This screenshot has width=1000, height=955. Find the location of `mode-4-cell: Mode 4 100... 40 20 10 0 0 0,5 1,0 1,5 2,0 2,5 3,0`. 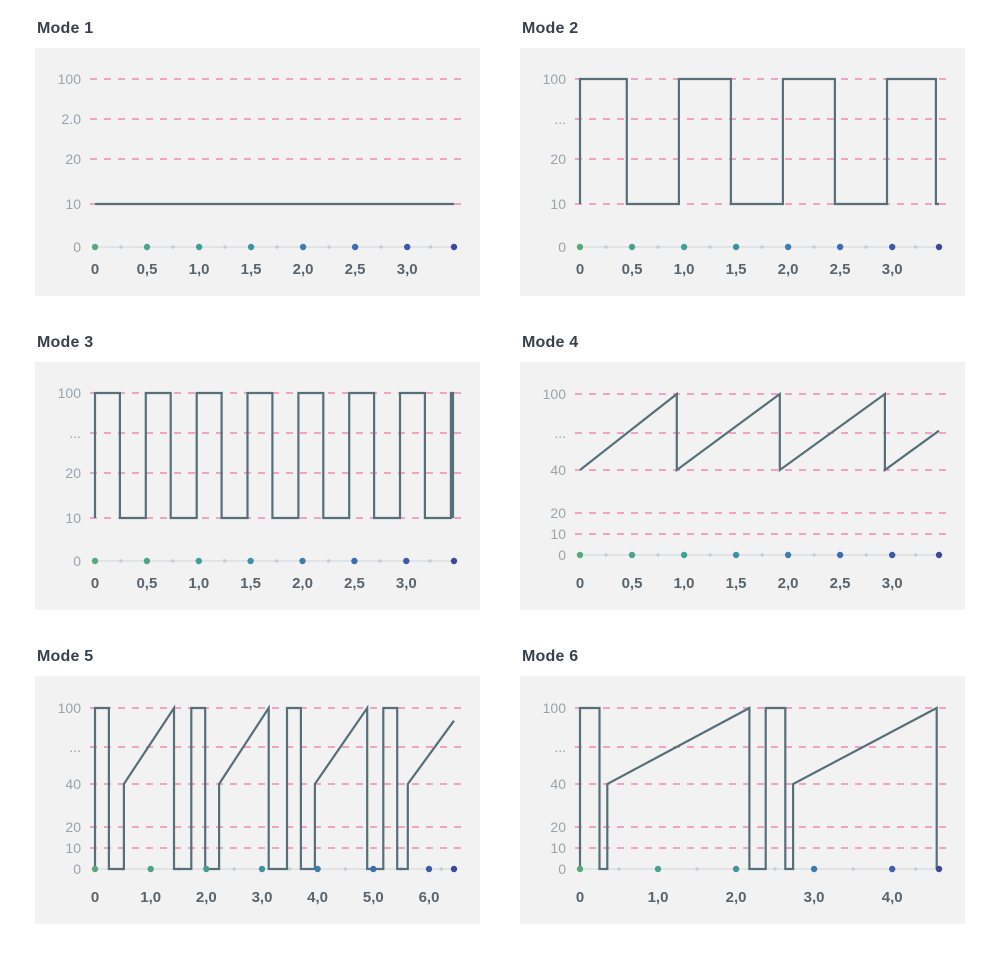

mode-4-cell: Mode 4 100... 40 20 10 0 0 0,5 1,0 1,5 2,0 2,5 3,0 is located at coordinates (742, 472).